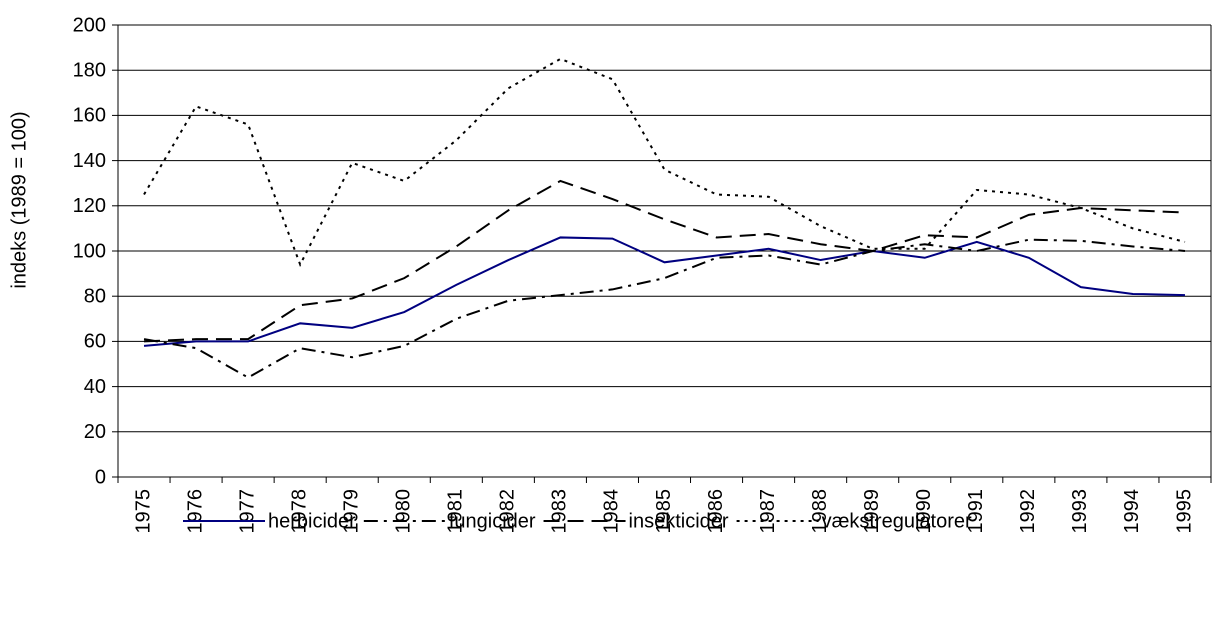  I want to click on x-tick-label: 1995, so click(1184, 511).